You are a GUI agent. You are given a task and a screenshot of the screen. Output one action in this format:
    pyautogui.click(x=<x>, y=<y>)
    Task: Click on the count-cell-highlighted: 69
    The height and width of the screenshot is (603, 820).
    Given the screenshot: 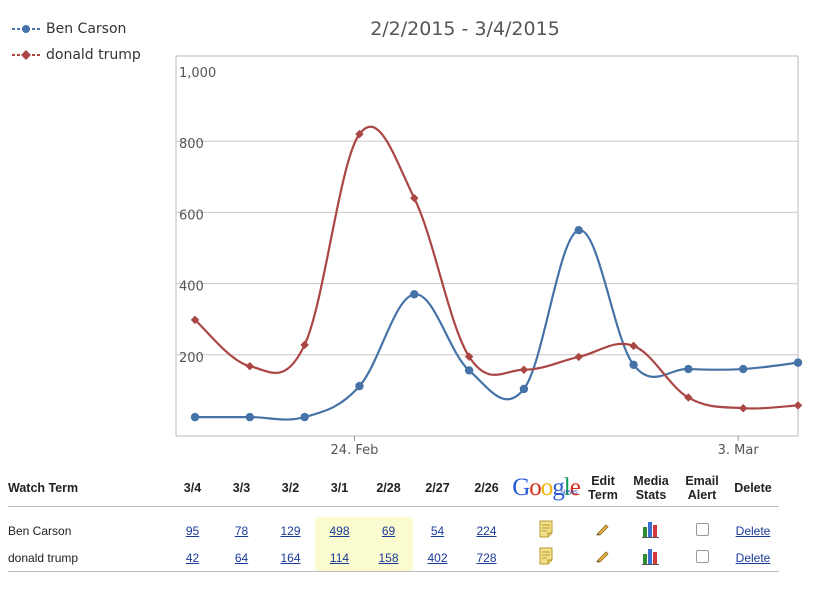 What is the action you would take?
    pyautogui.click(x=388, y=530)
    